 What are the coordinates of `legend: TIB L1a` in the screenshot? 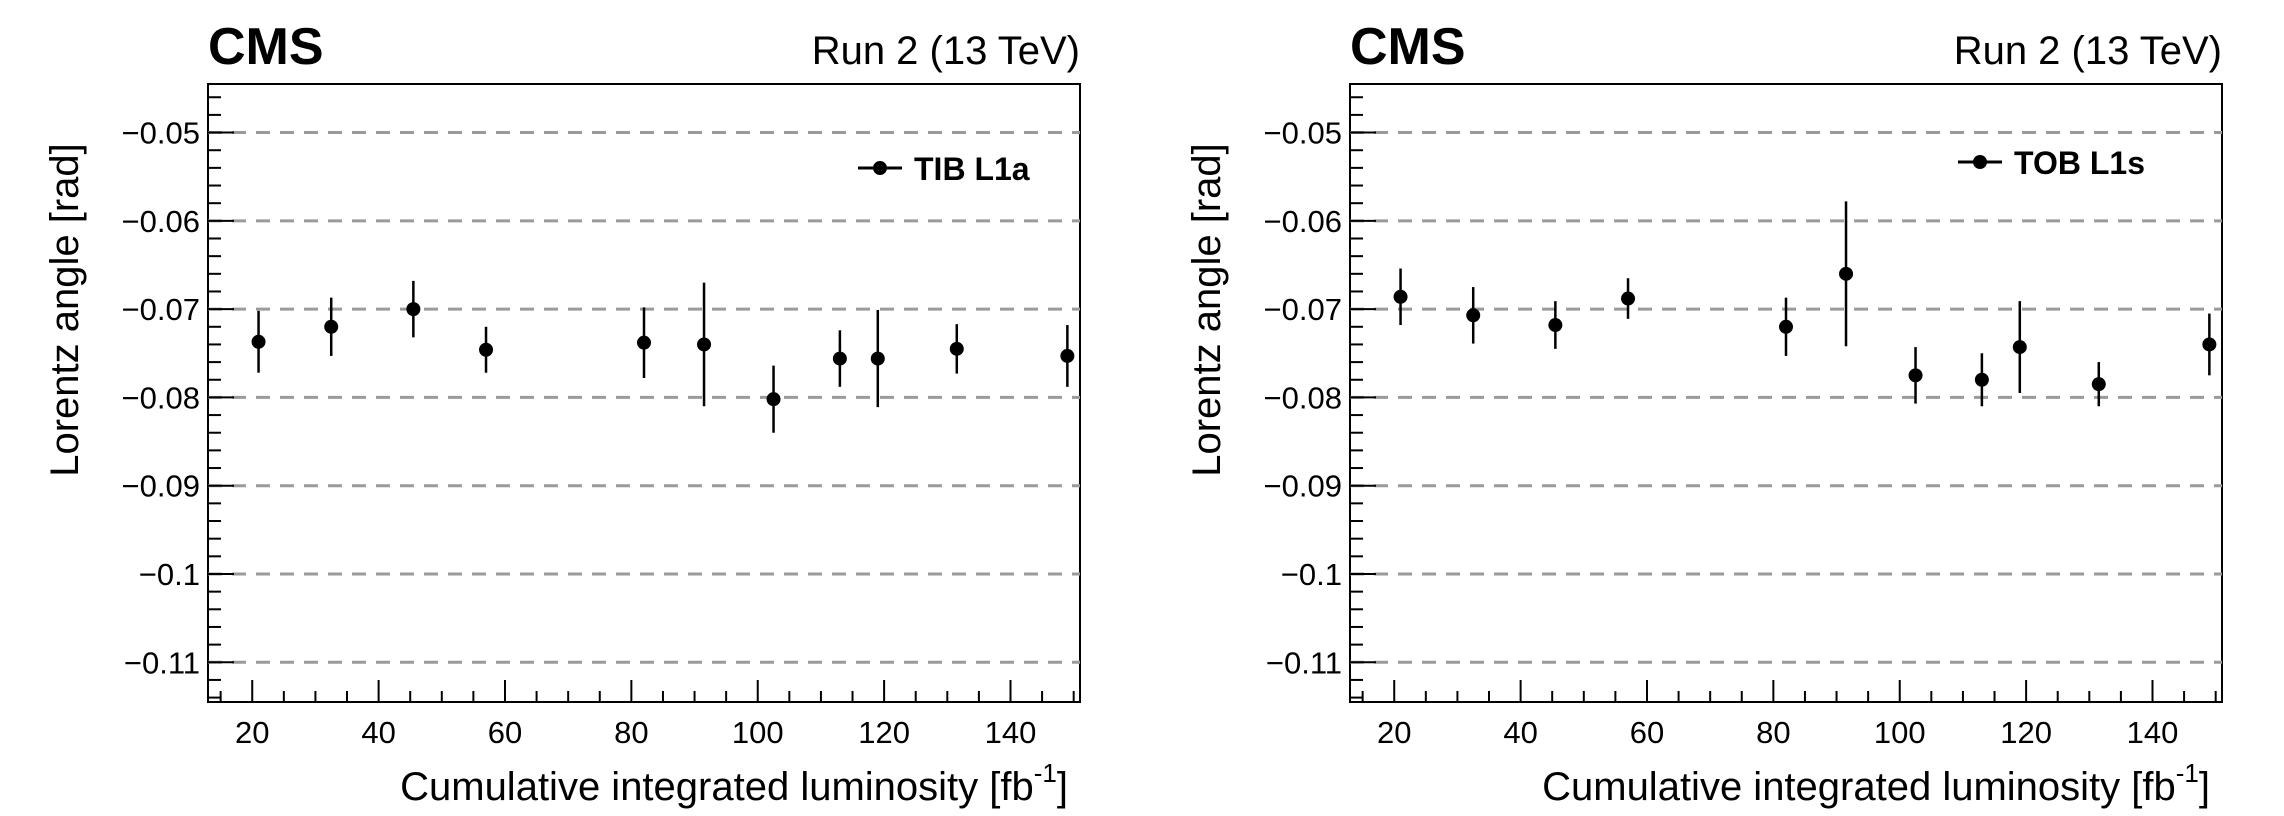 It's located at (944, 169).